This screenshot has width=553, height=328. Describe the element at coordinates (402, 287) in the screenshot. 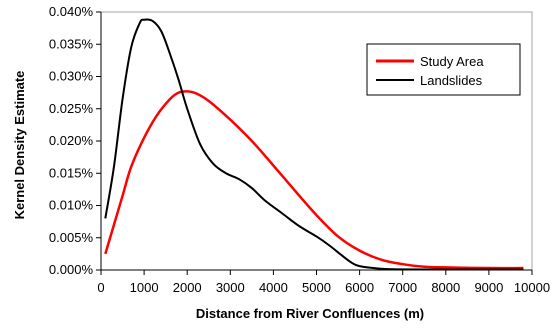

I see `x-tick-label: 7000` at that location.